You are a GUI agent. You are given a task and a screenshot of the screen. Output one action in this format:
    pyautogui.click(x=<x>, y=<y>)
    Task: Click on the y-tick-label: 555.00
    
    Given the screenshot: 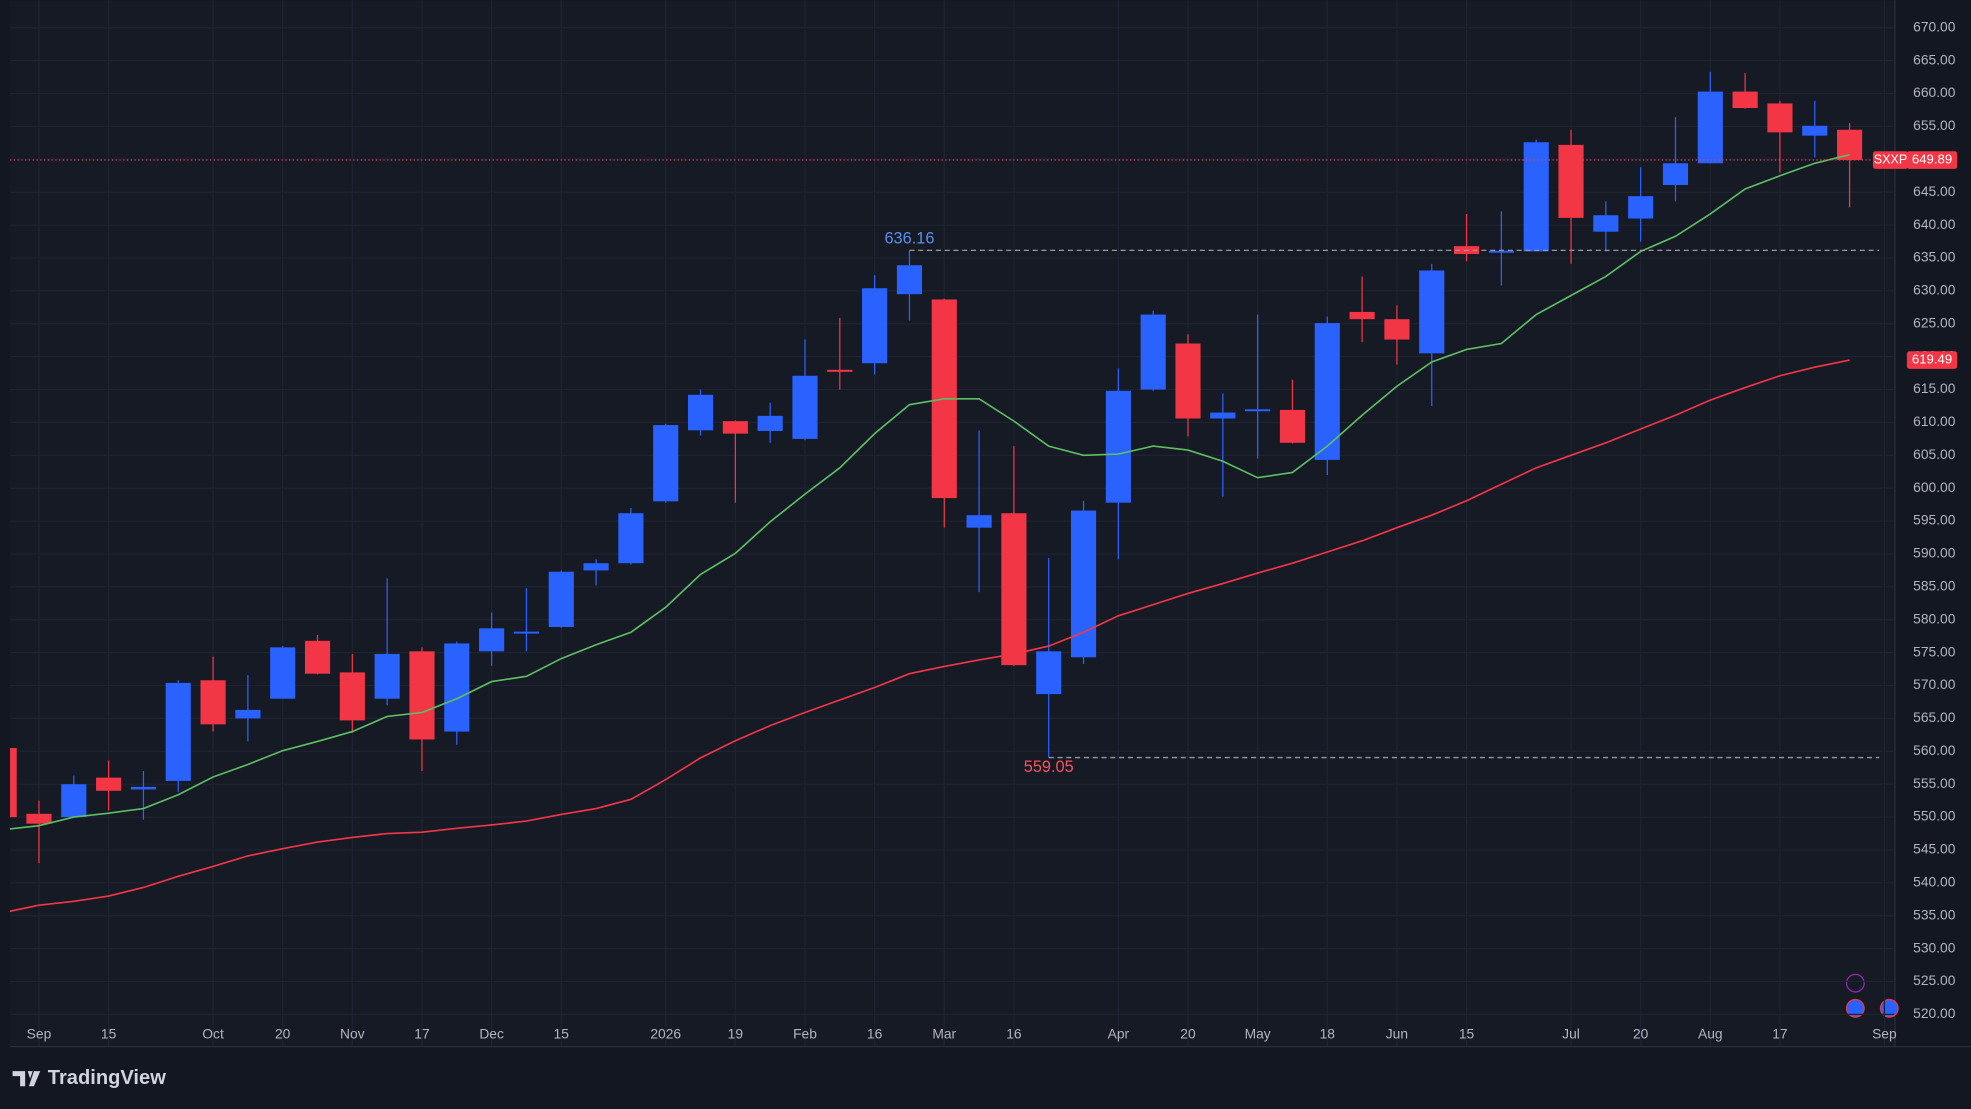 What is the action you would take?
    pyautogui.click(x=1934, y=783)
    